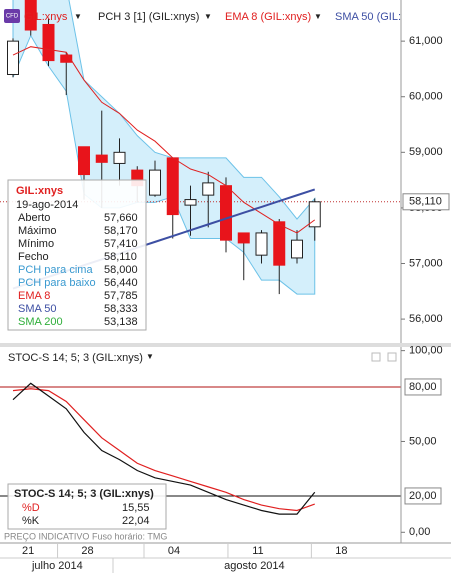 The width and height of the screenshot is (451, 573). Describe the element at coordinates (426, 152) in the screenshot. I see `y-tick-label: 59,000` at that location.